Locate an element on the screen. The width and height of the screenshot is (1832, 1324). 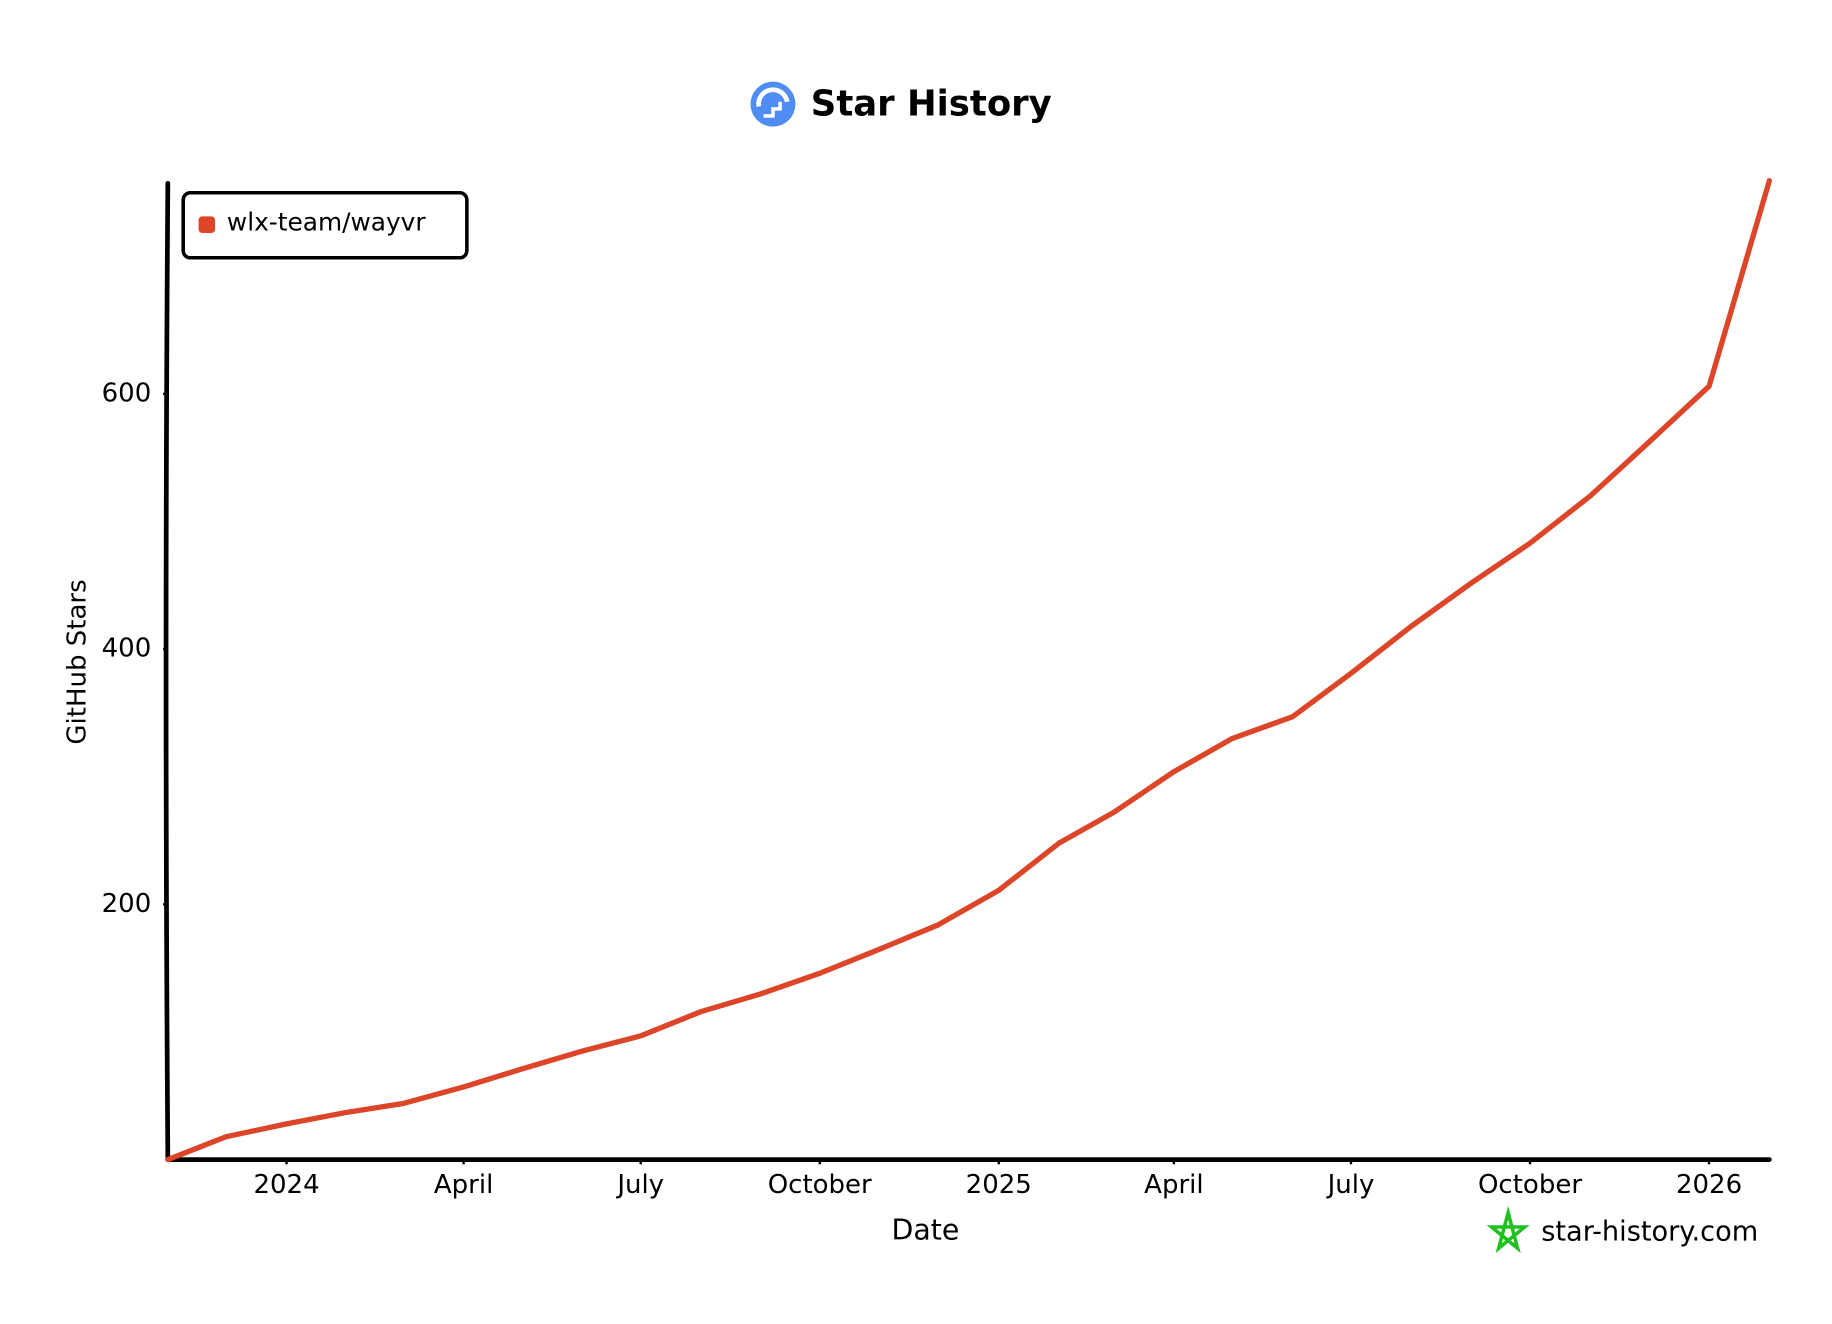
x-axis-label: Date is located at coordinates (926, 1230).